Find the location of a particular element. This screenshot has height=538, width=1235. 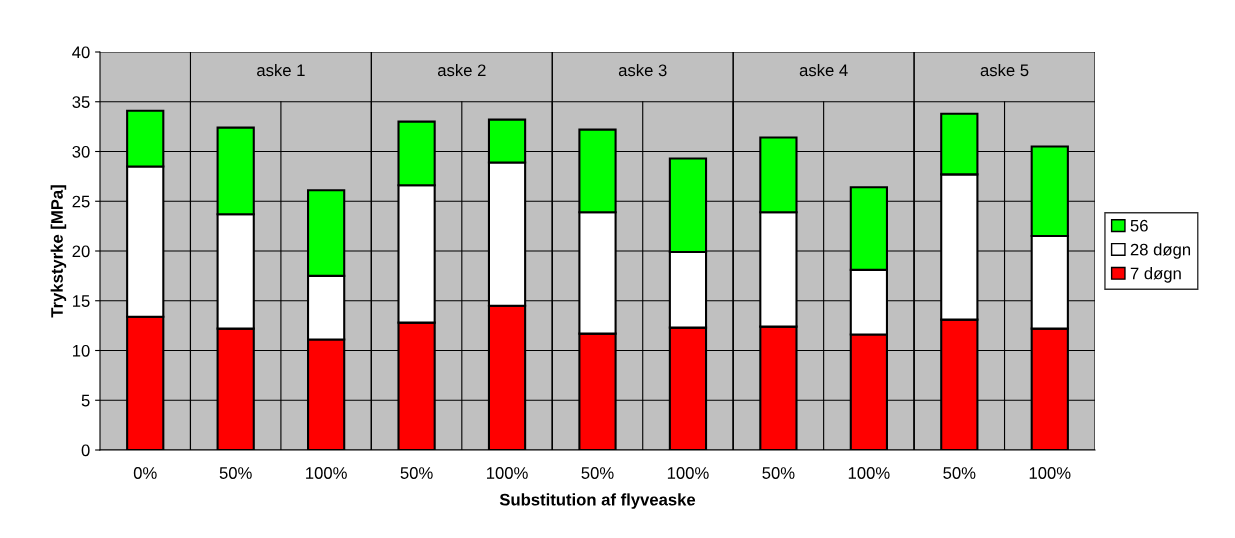

x-axis-title: Substitution af flyveaske is located at coordinates (597, 501).